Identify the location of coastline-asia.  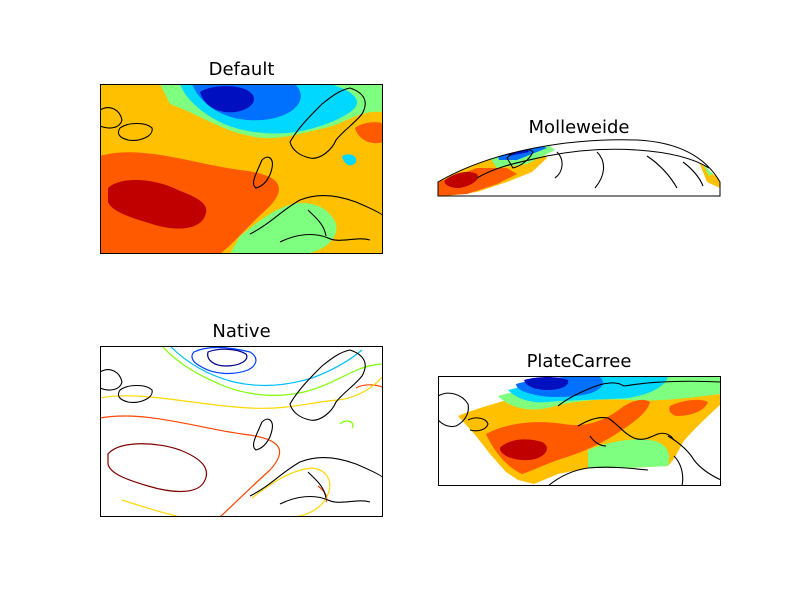
(672, 433).